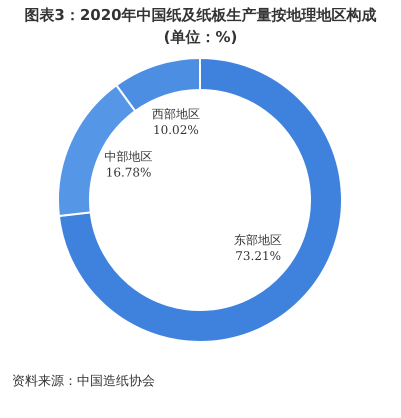 The height and width of the screenshot is (418, 401). Describe the element at coordinates (129, 173) in the screenshot. I see `data-label: 16.78%` at that location.